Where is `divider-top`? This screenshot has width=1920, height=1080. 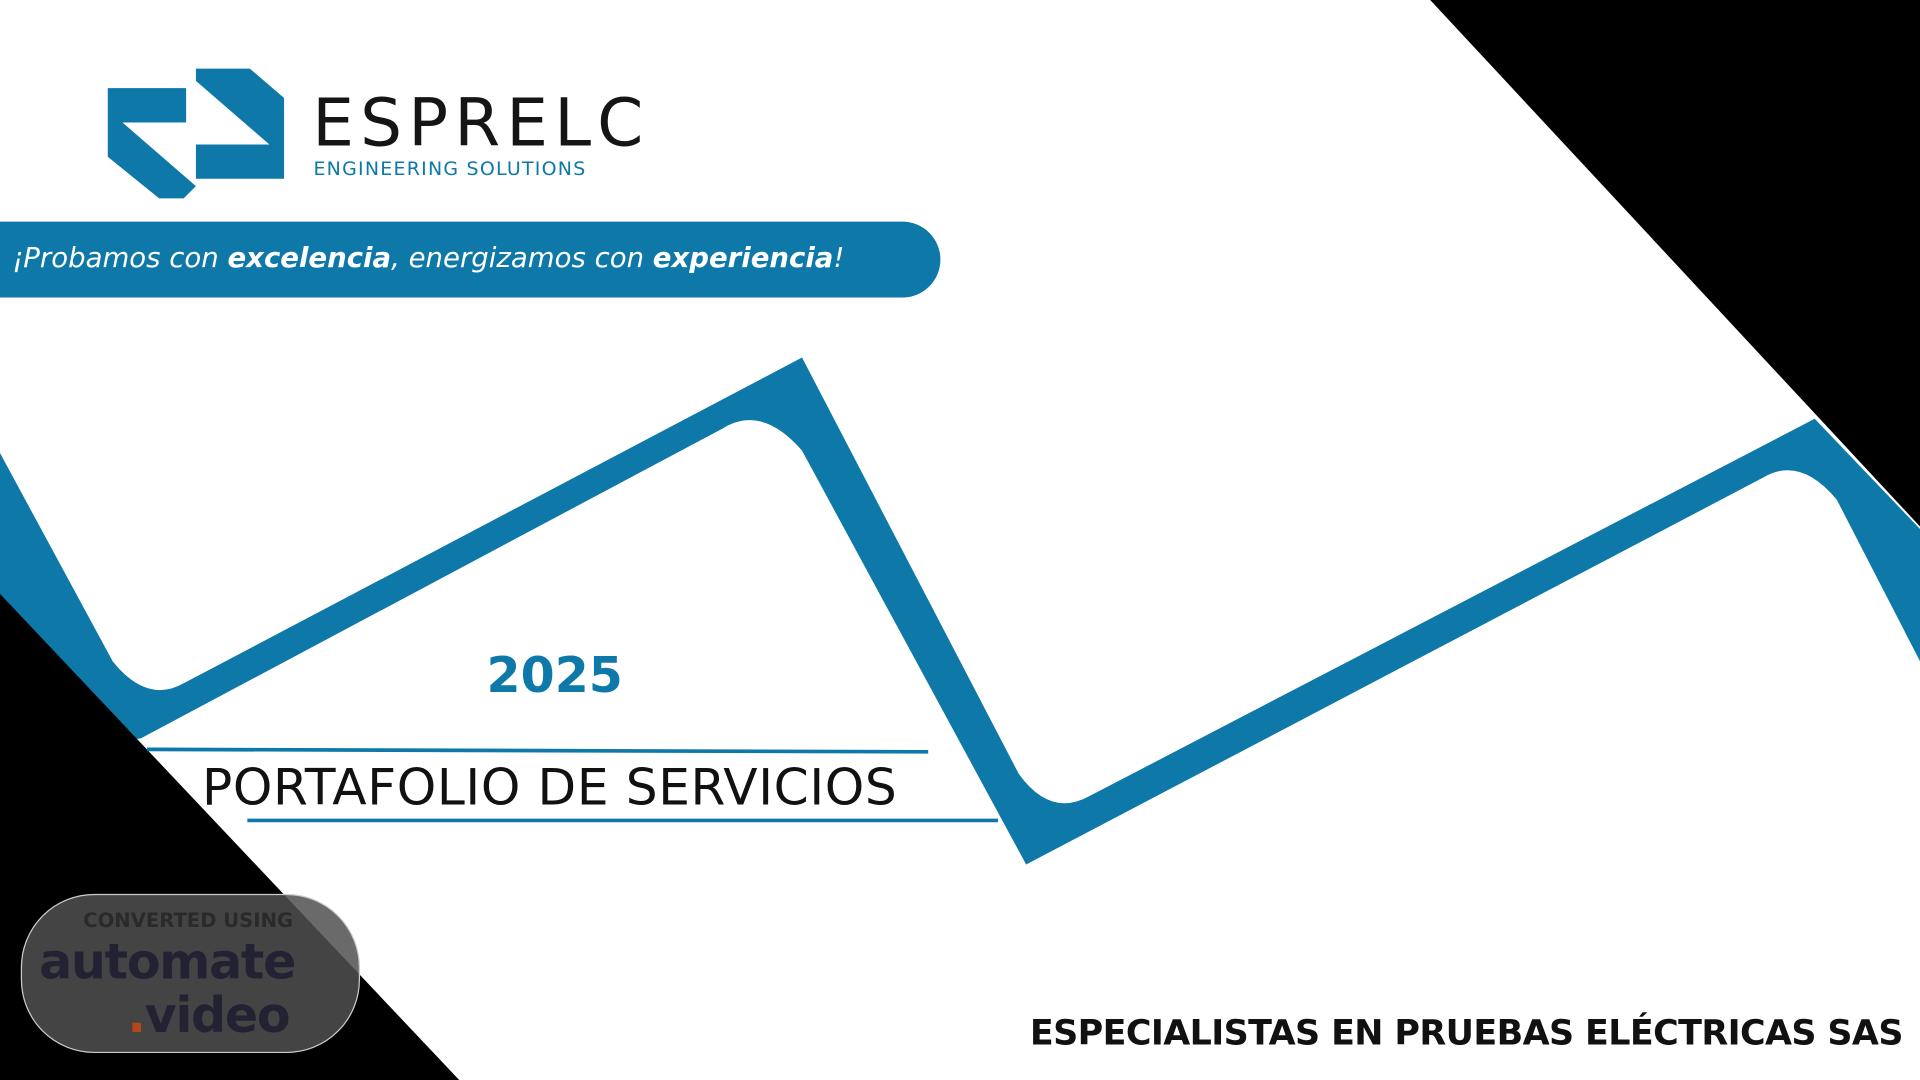
divider-top is located at coordinates (537, 750).